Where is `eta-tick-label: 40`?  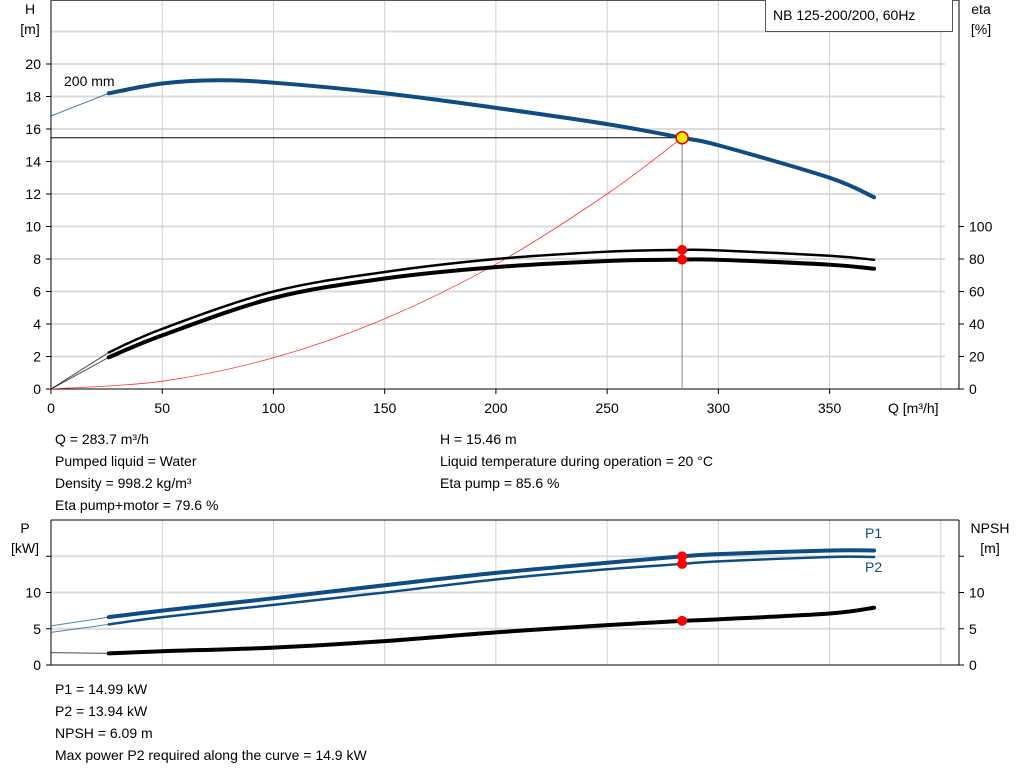 eta-tick-label: 40 is located at coordinates (977, 324).